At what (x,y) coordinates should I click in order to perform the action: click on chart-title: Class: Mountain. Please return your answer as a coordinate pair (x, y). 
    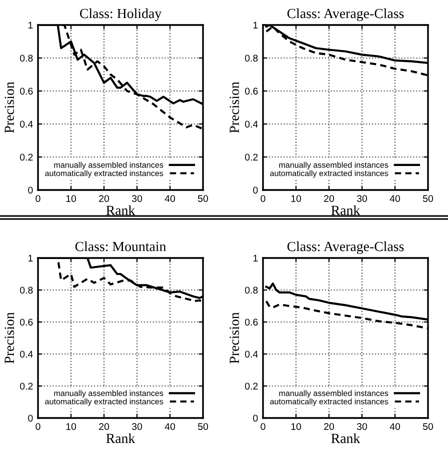
    Looking at the image, I should click on (120, 246).